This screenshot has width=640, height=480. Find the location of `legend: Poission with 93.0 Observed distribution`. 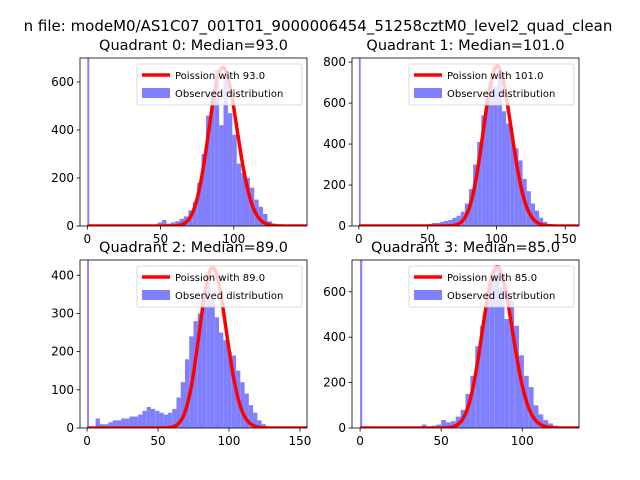

legend: Poission with 93.0 Observed distribution is located at coordinates (219, 84).